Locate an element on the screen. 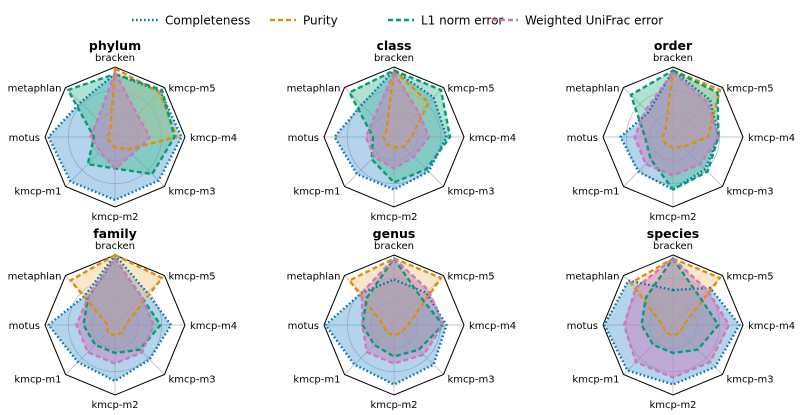 This screenshot has width=802, height=415. panel-title-phylum: phylum is located at coordinates (115, 45).